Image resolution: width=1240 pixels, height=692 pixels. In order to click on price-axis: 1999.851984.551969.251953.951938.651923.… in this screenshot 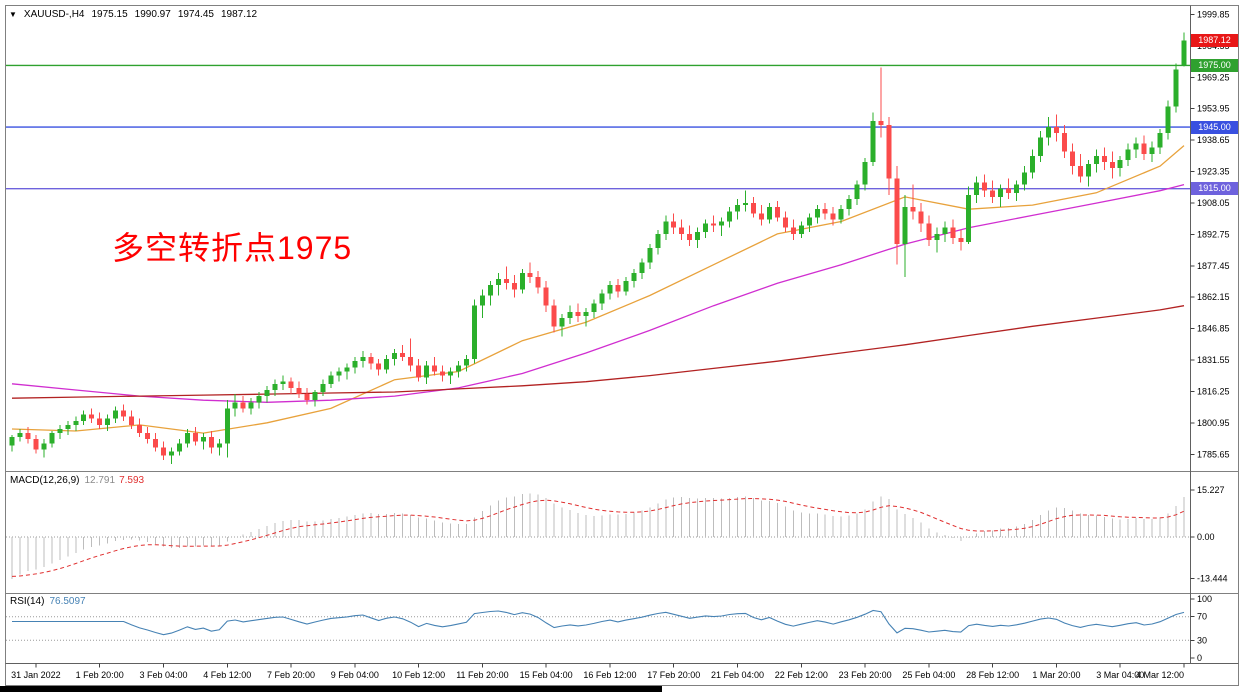, I will do `click(1210, 336)`.